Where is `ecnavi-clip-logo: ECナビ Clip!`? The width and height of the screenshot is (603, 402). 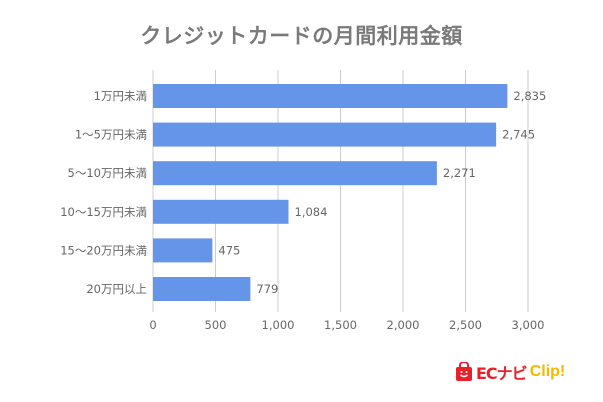 ecnavi-clip-logo: ECナビ Clip! is located at coordinates (510, 372).